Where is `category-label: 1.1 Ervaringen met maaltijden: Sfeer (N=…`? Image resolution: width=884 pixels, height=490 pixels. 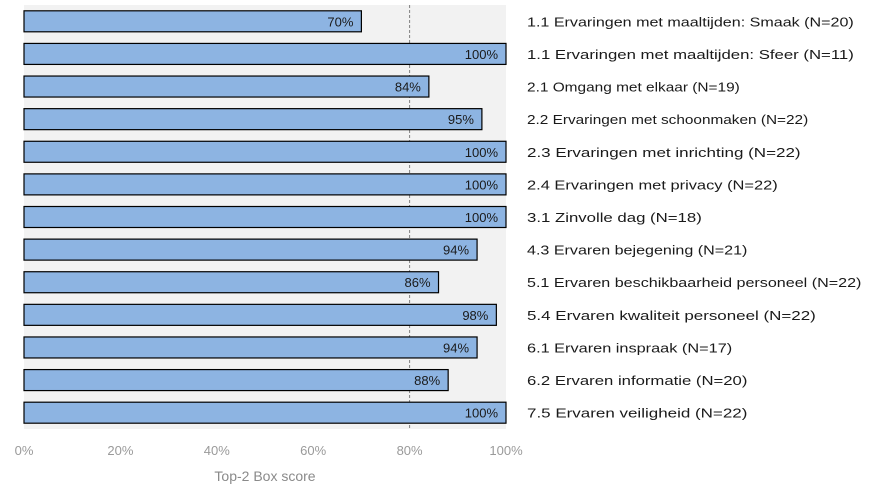
category-label: 1.1 Ervaringen met maaltijden: Sfeer (N=… is located at coordinates (690, 54).